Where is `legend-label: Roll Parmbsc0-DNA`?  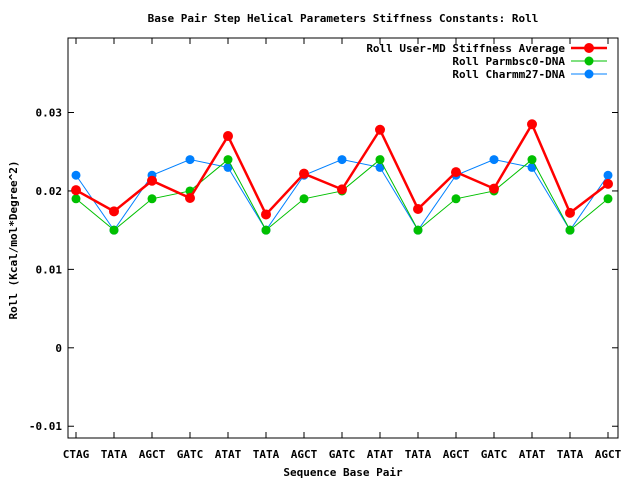 legend-label: Roll Parmbsc0-DNA is located at coordinates (508, 61).